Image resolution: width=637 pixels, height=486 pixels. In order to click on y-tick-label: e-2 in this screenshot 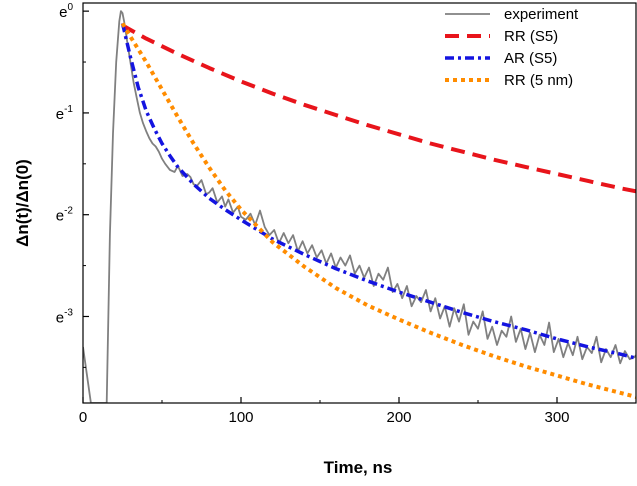, I will do `click(65, 215)`.